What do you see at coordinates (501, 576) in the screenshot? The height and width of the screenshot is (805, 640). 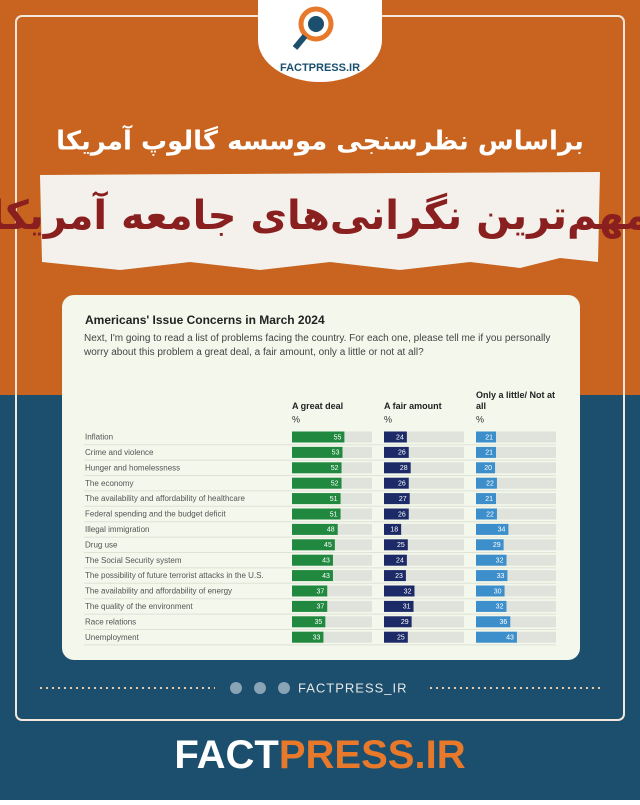 I see `value-label: 33` at bounding box center [501, 576].